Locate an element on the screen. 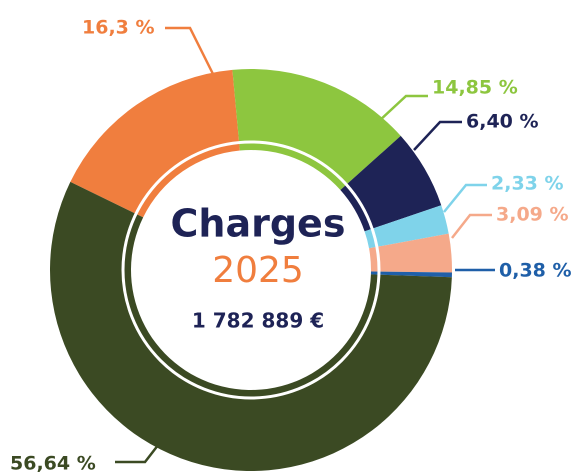  value-label: 2,33 % is located at coordinates (527, 184).